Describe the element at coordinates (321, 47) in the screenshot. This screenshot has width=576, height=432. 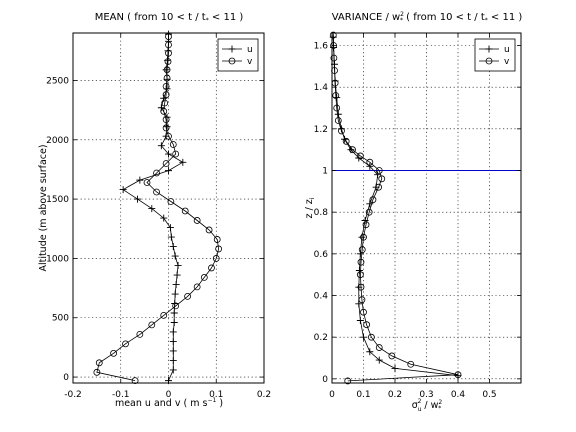
I see `variance-y-tick-label: 1.6` at that location.